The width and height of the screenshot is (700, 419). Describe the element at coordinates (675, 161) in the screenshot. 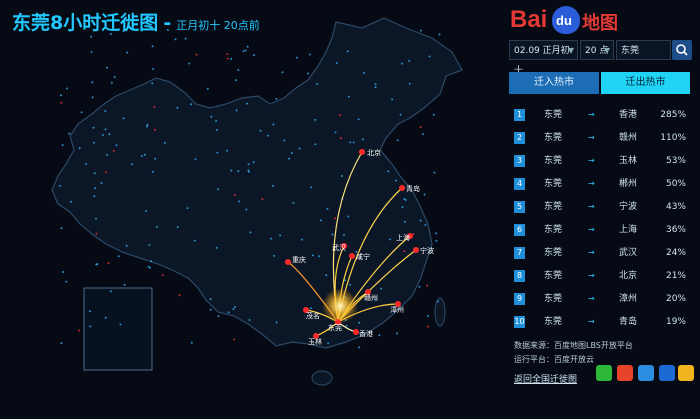

I see `percentage: 53%` at that location.